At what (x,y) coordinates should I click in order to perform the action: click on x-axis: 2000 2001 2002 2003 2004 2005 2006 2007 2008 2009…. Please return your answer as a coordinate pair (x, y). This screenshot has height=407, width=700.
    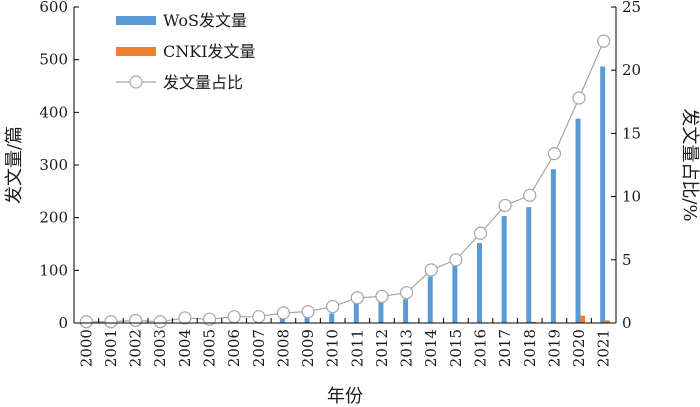
    Looking at the image, I should click on (345, 342).